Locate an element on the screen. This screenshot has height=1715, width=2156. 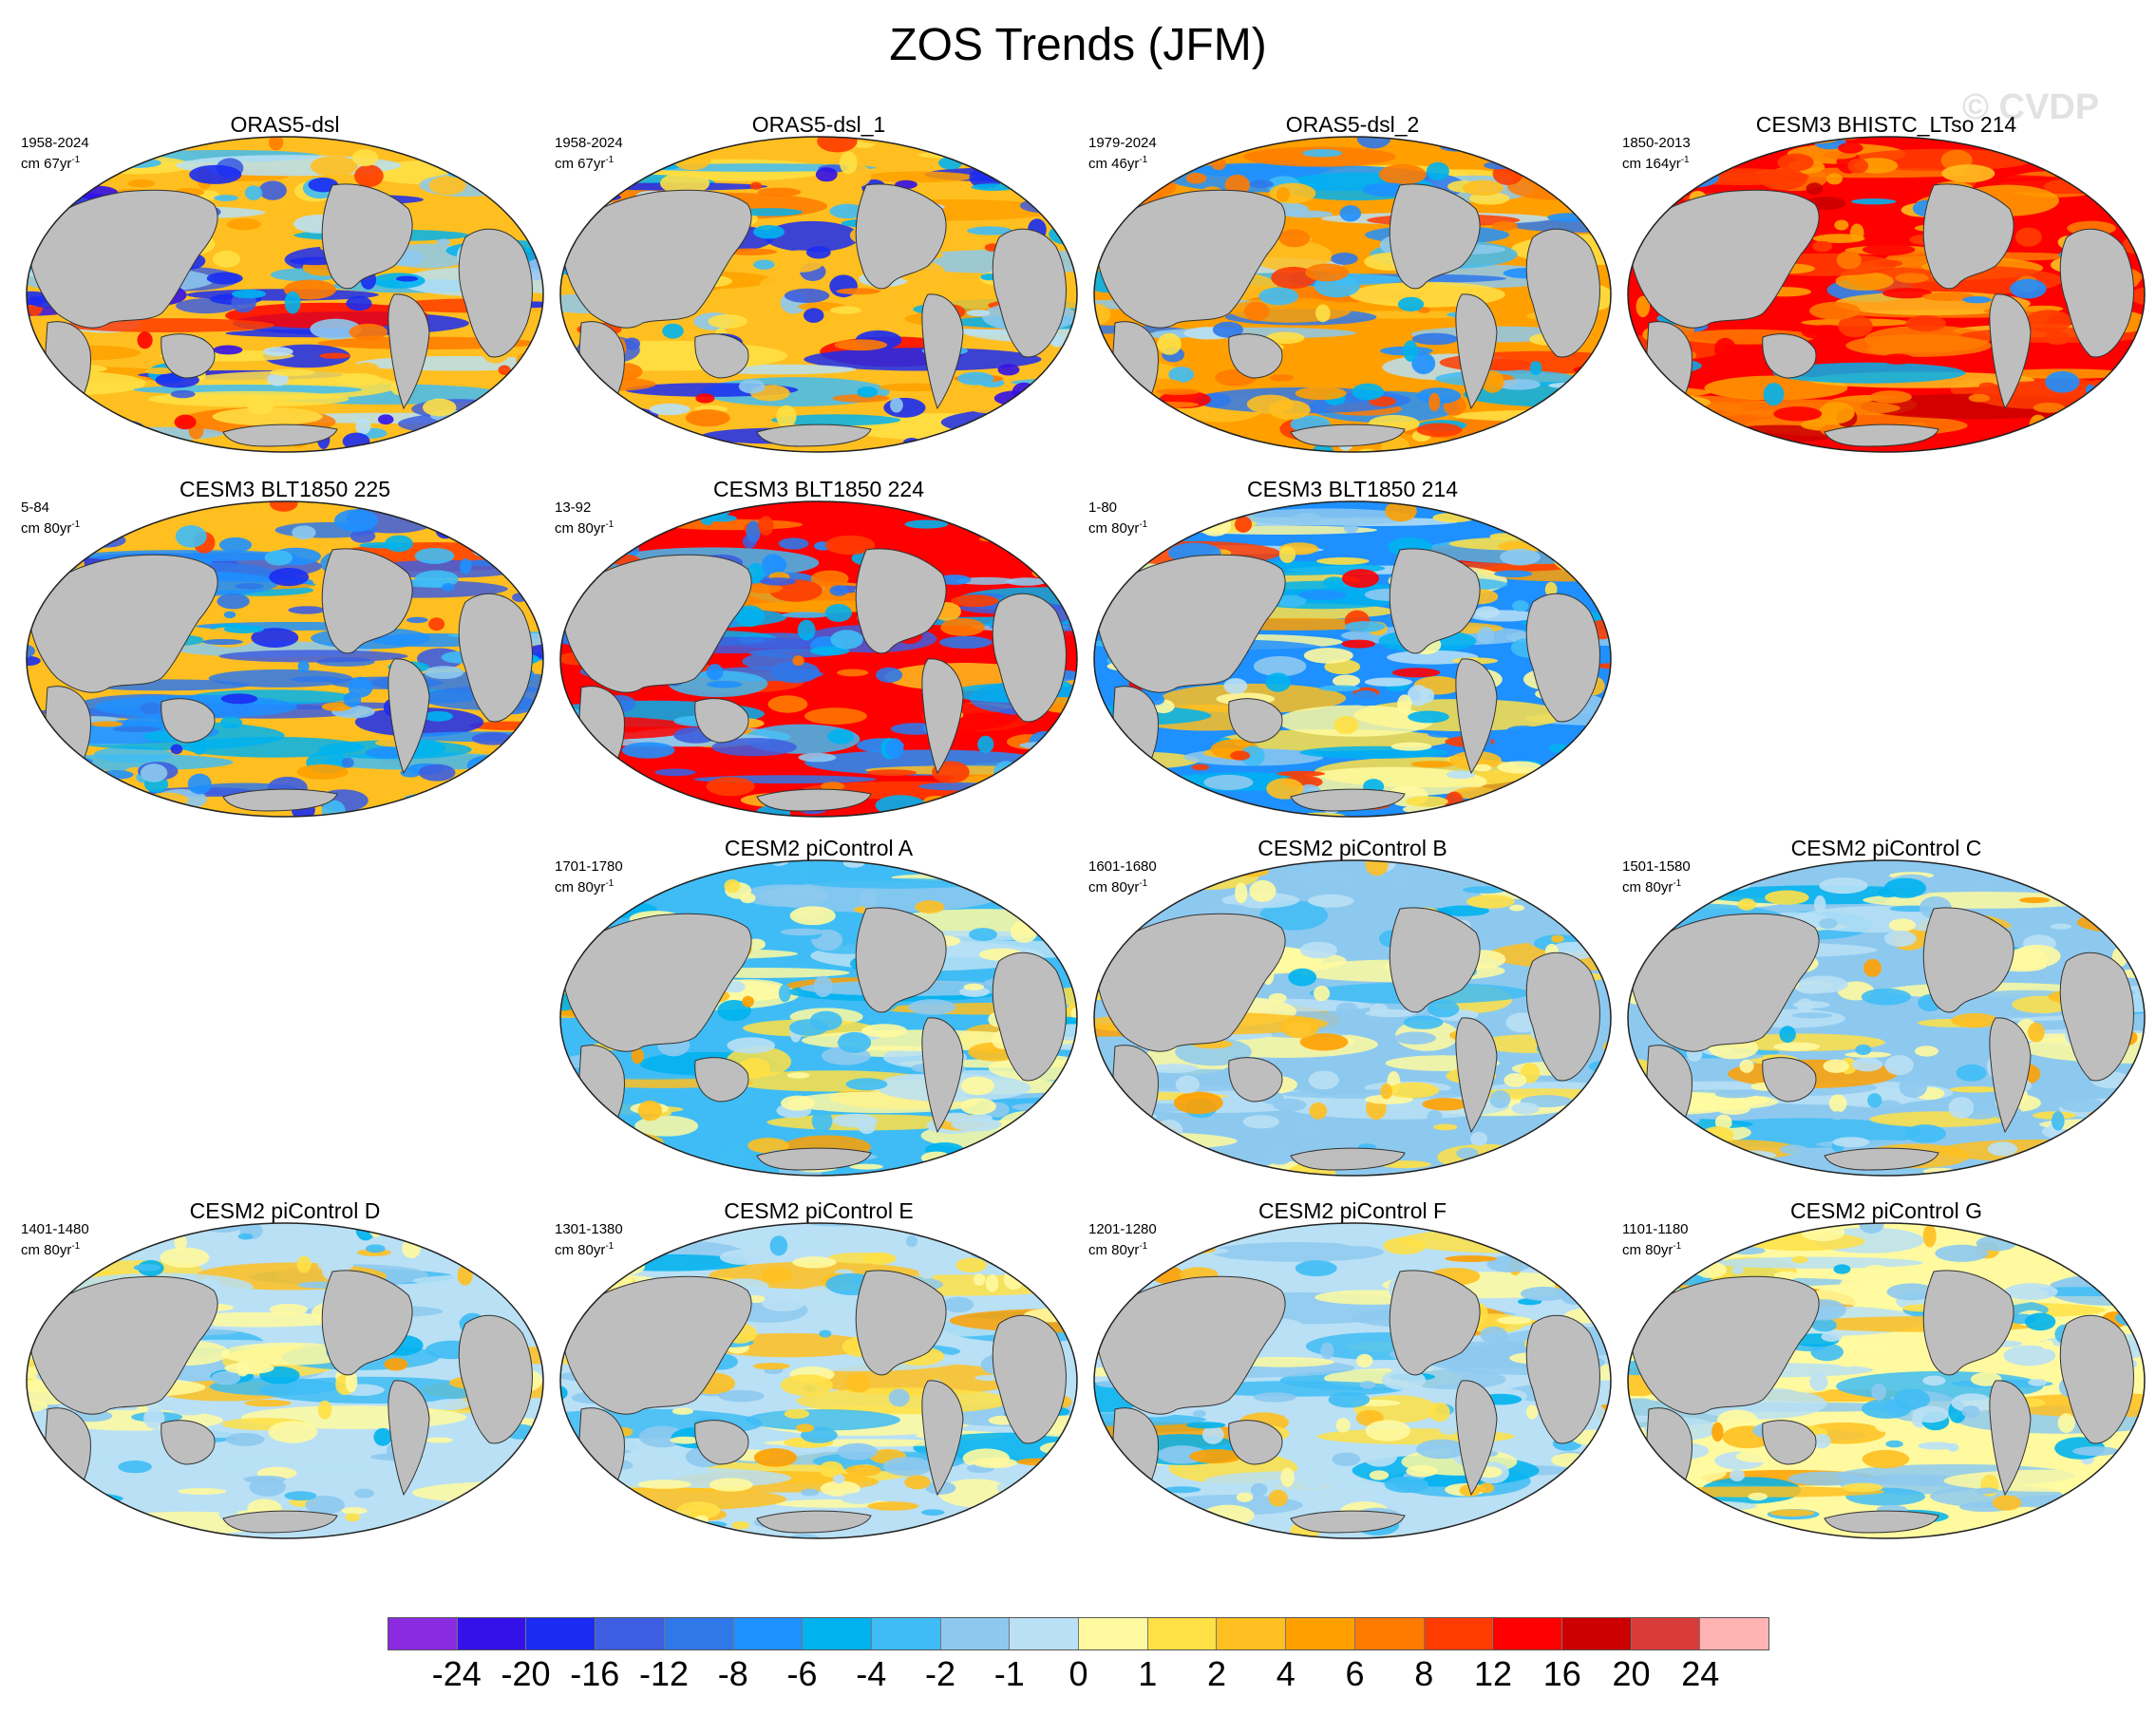
map-panel: CESM2 piControl C 1501-1580 cm 80yr-1 is located at coordinates (1886, 1007).